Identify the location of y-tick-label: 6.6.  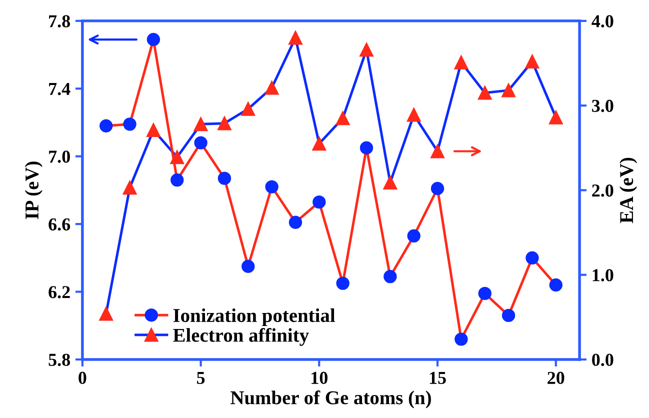
(59, 224).